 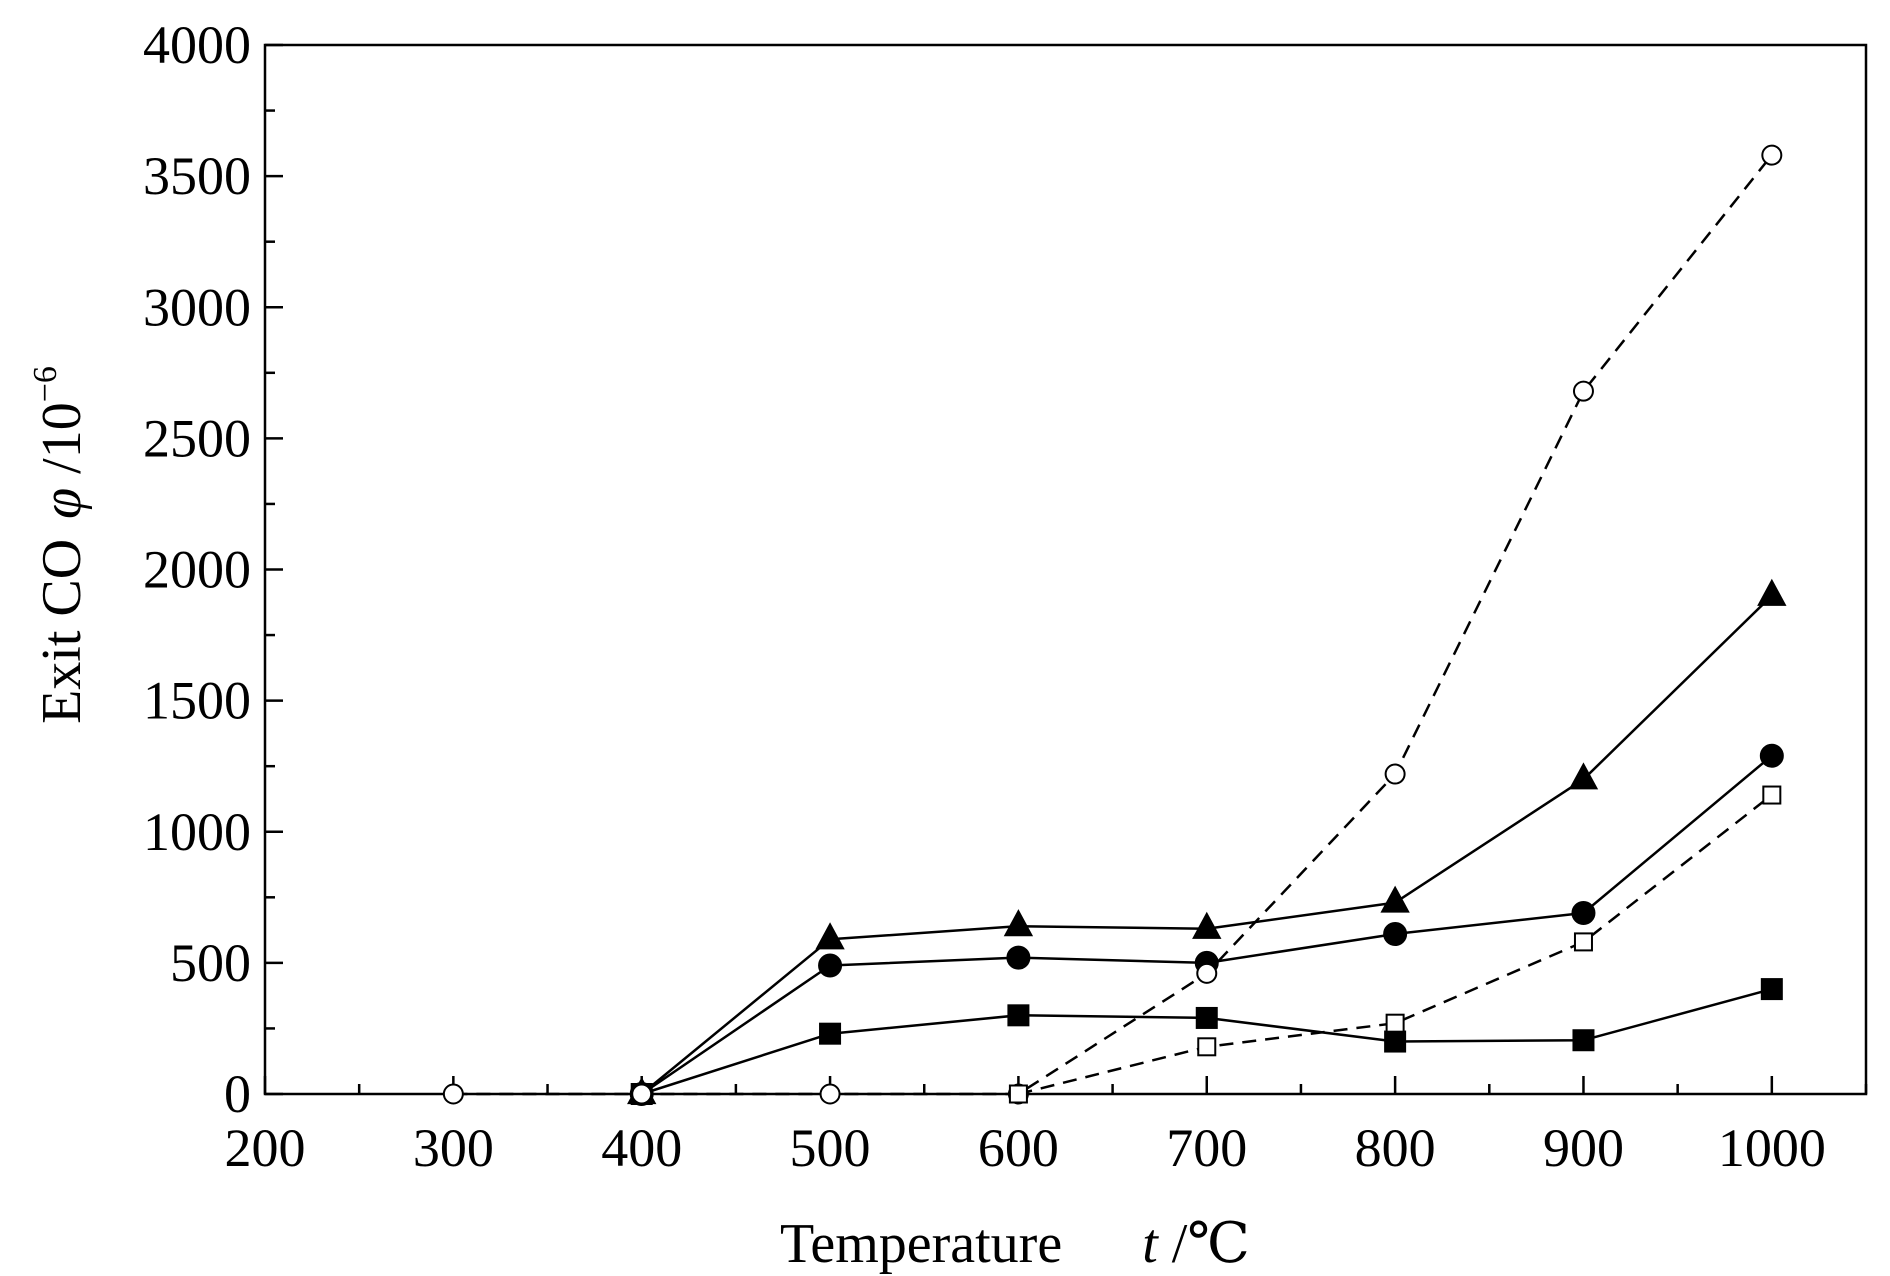 I want to click on y-tick-label: 1500, so click(x=197, y=701).